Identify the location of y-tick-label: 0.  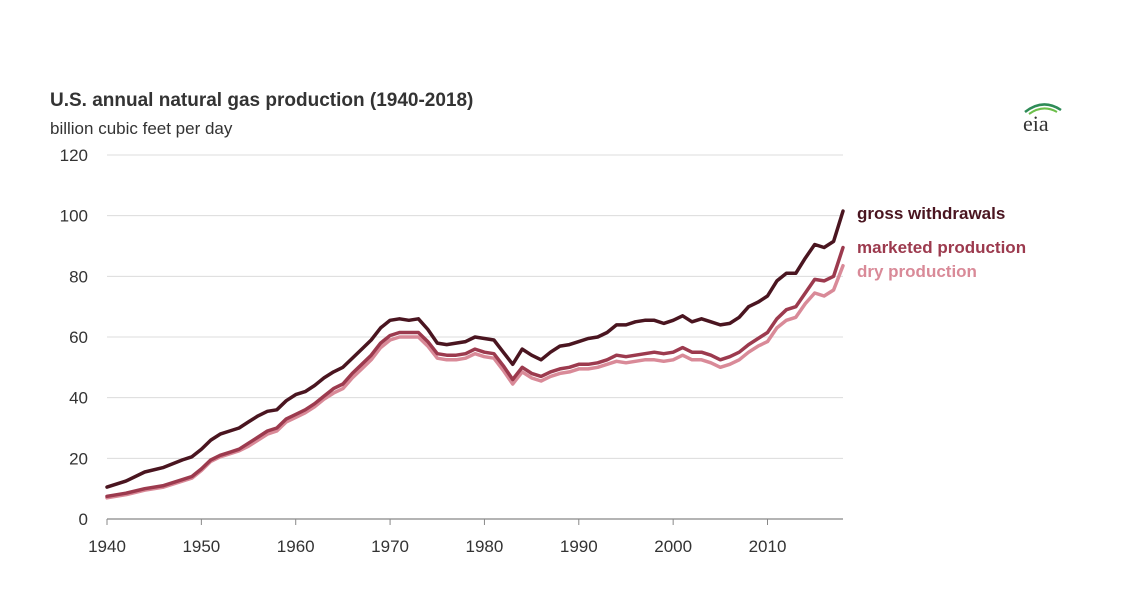
(83, 519).